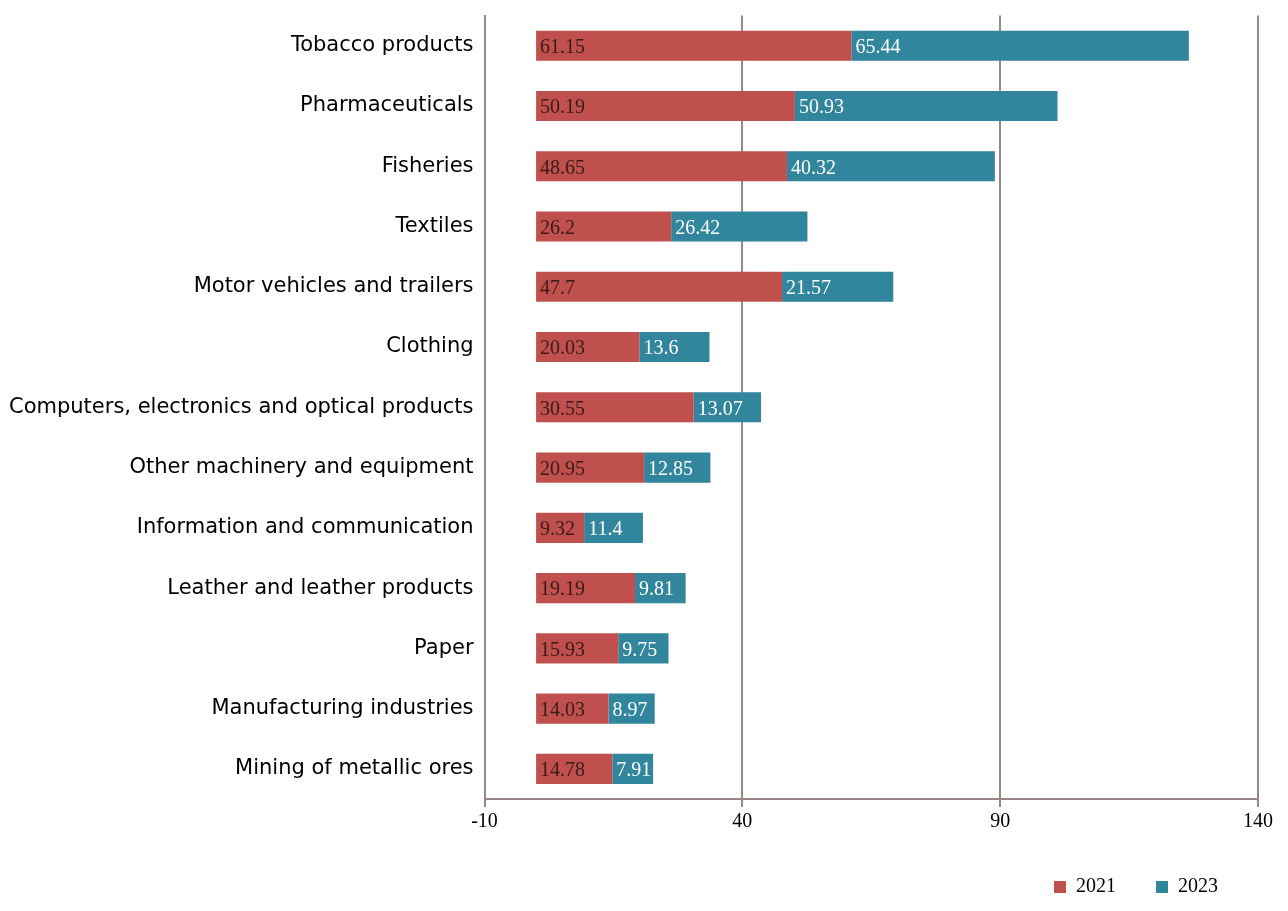  What do you see at coordinates (333, 285) in the screenshot?
I see `y-tick-label: Motor vehicles and trailers` at bounding box center [333, 285].